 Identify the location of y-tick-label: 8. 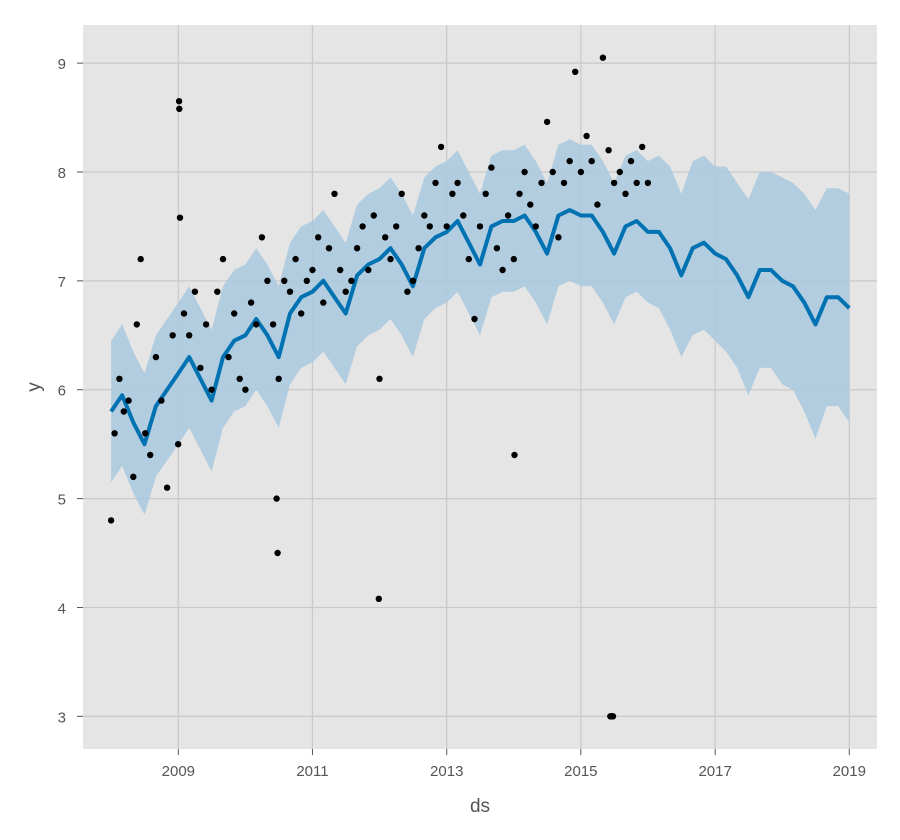
(62, 173).